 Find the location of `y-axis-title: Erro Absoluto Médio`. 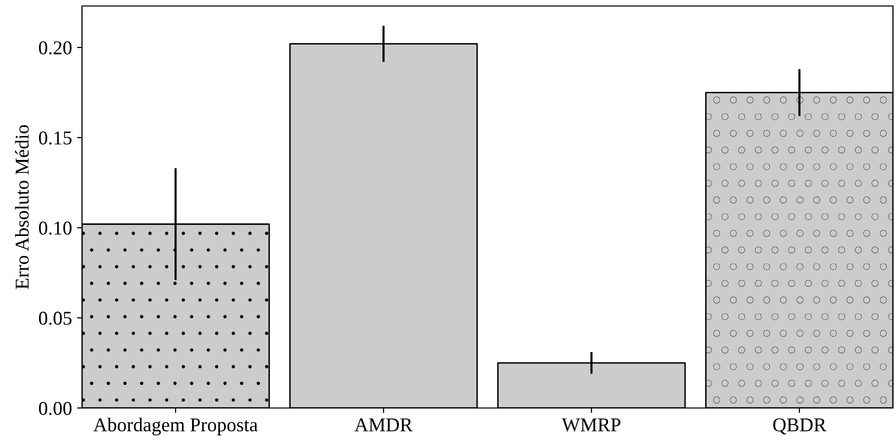

y-axis-title: Erro Absoluto Médio is located at coordinates (22, 207).